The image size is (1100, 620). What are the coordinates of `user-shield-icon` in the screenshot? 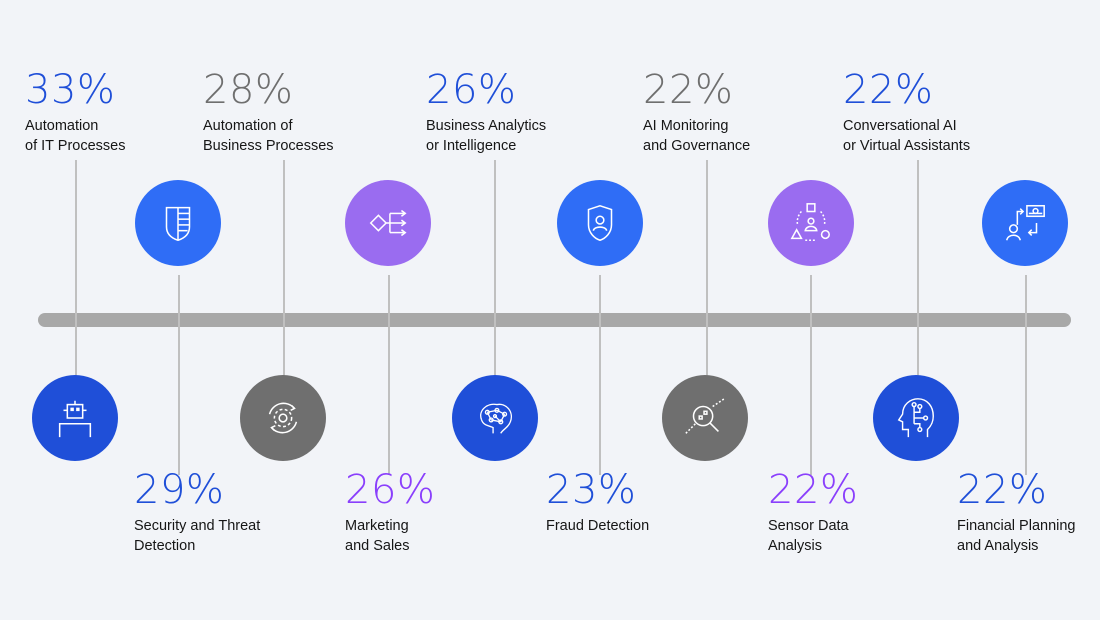 It's located at (600, 223).